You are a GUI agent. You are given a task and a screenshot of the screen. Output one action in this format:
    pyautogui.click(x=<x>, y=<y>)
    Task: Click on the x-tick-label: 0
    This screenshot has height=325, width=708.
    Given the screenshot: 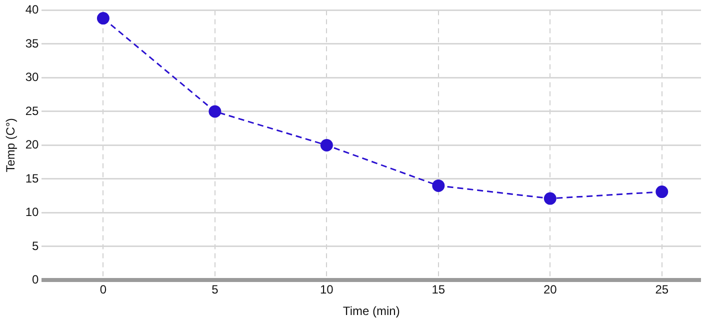 What is the action you would take?
    pyautogui.click(x=103, y=289)
    